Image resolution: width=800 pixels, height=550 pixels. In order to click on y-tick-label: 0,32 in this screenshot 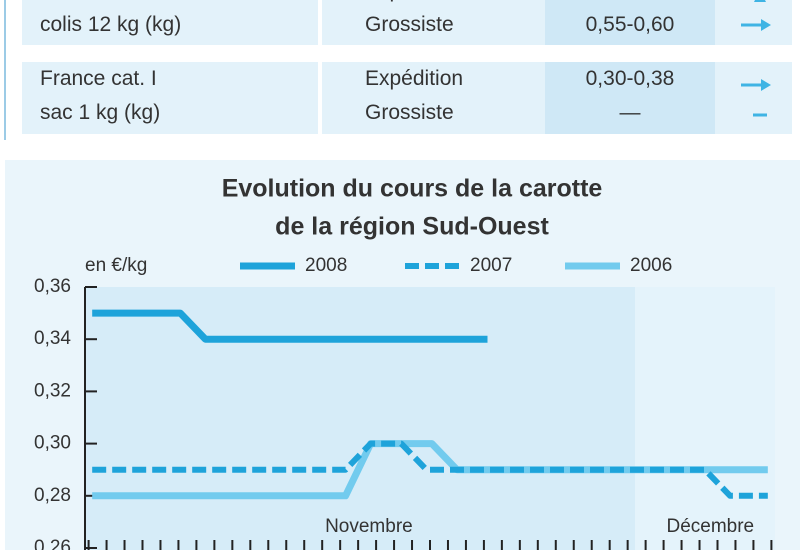, I will do `click(52, 390)`.